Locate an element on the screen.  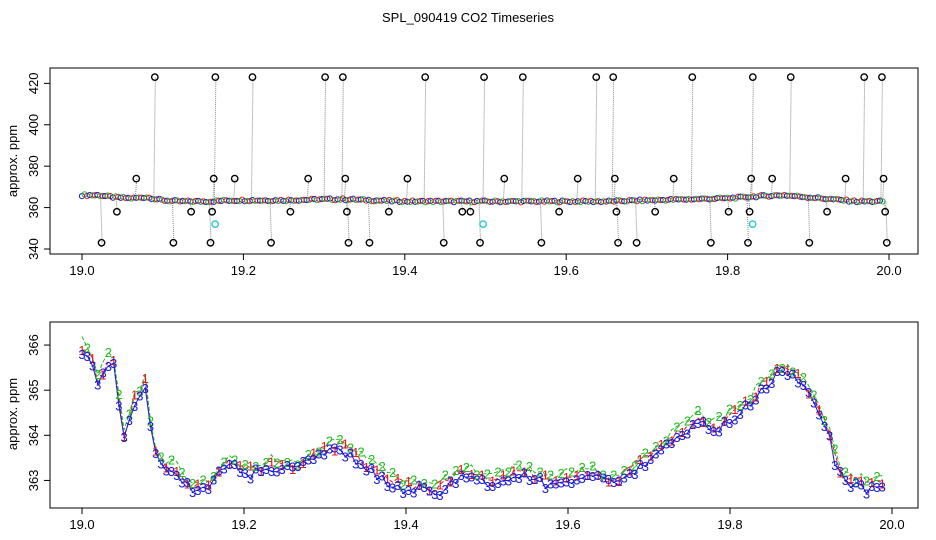
top-x-tick-label: 19.6 is located at coordinates (566, 270).